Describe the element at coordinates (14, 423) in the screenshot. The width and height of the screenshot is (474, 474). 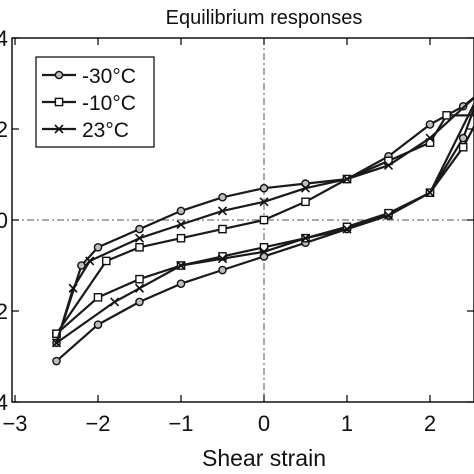
I see `x-tick-label: −3` at that location.